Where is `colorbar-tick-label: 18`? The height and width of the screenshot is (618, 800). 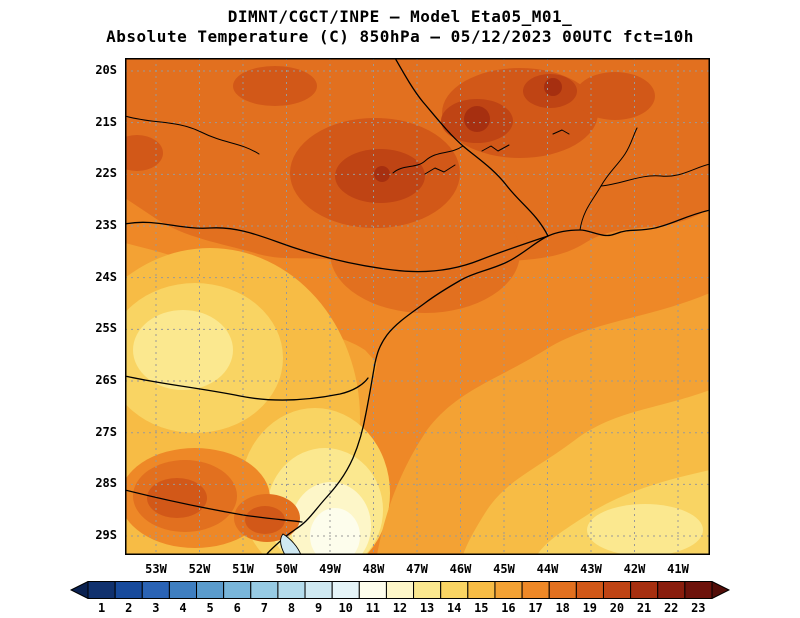
colorbar-tick-label: 18 is located at coordinates (562, 608).